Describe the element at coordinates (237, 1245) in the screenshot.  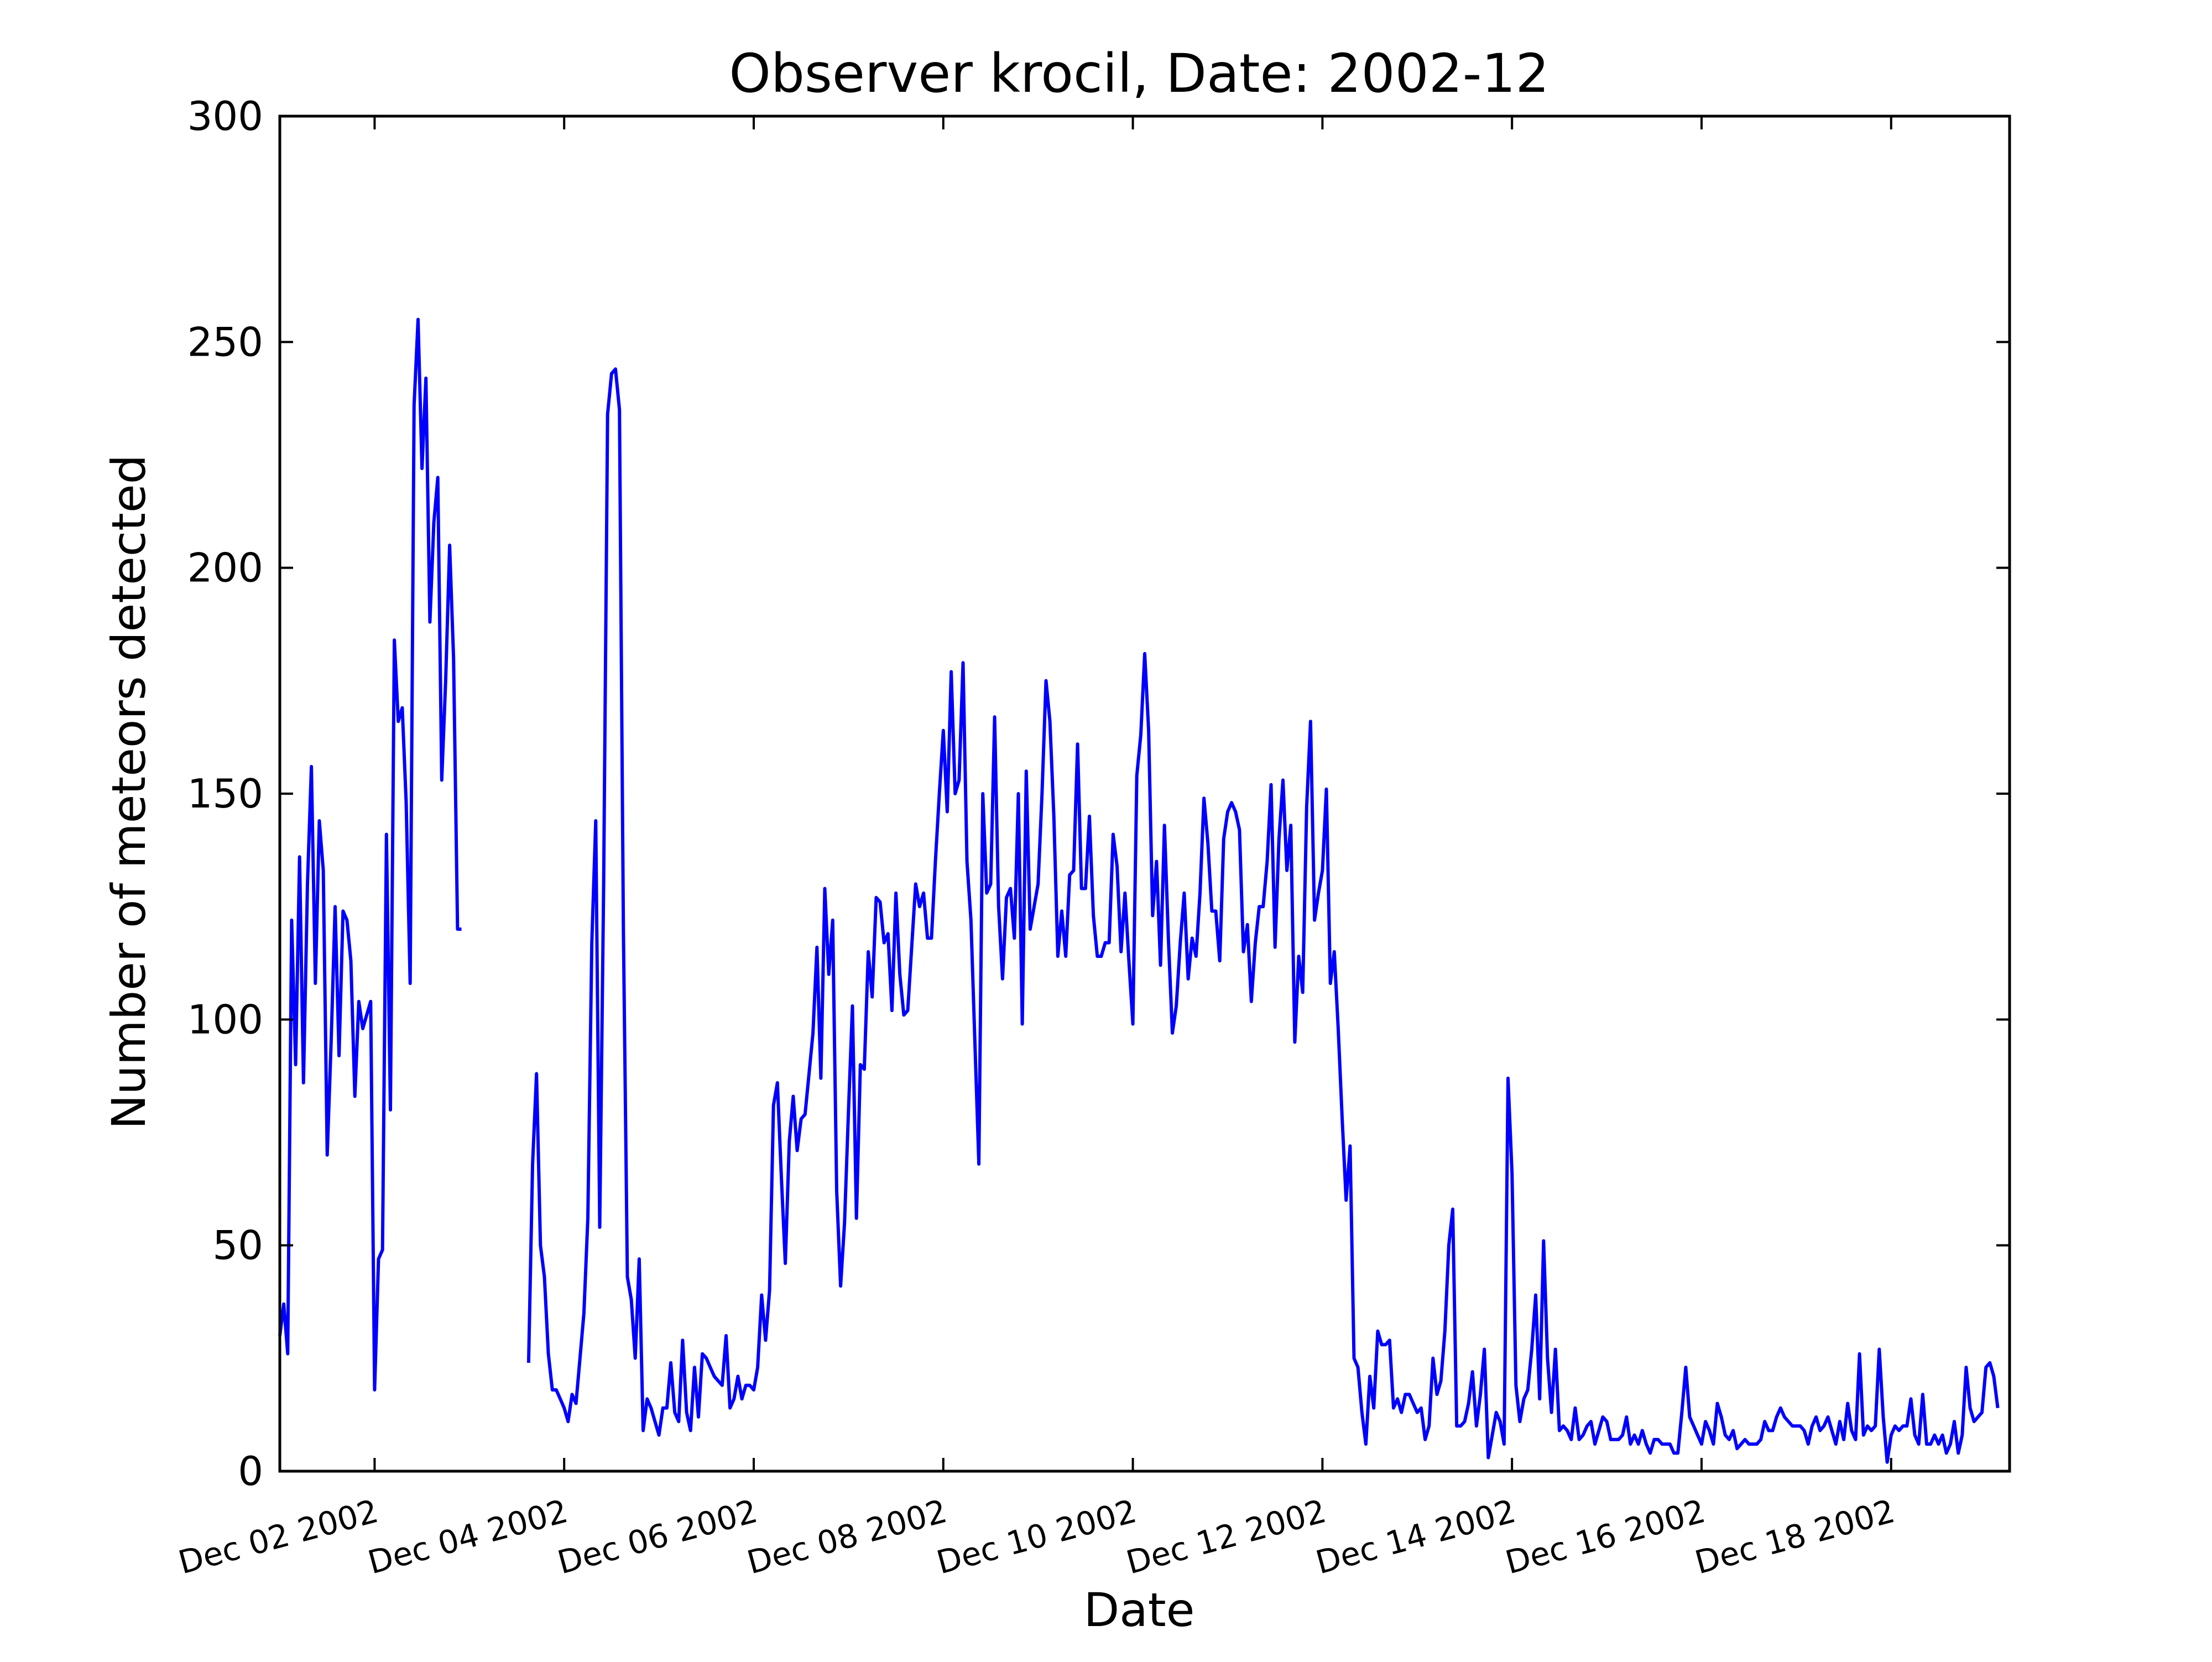
I see `y-tick-label: 50` at that location.